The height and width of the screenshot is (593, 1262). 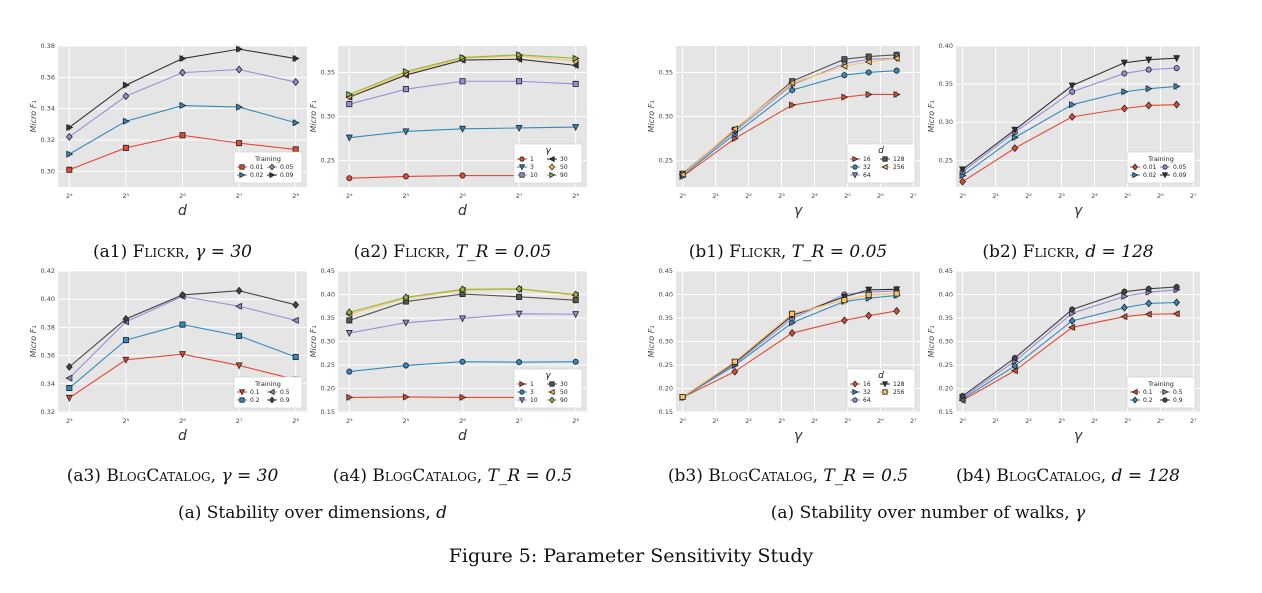 What do you see at coordinates (1150, 175) in the screenshot?
I see `legend-label-0.02: 0.02` at bounding box center [1150, 175].